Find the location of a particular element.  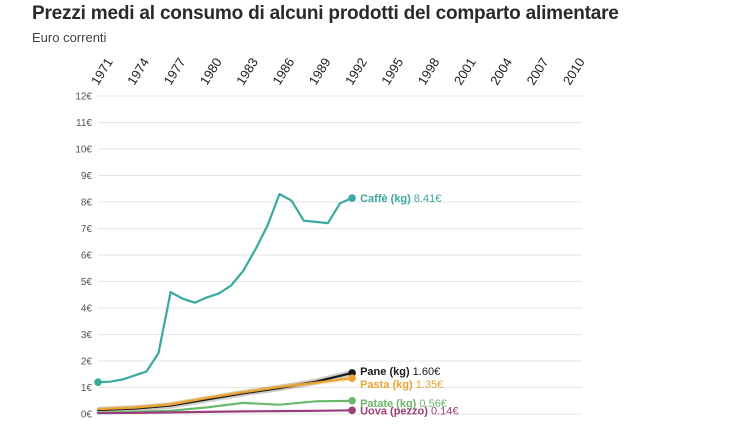

y-tick-label: 0€ is located at coordinates (87, 415).